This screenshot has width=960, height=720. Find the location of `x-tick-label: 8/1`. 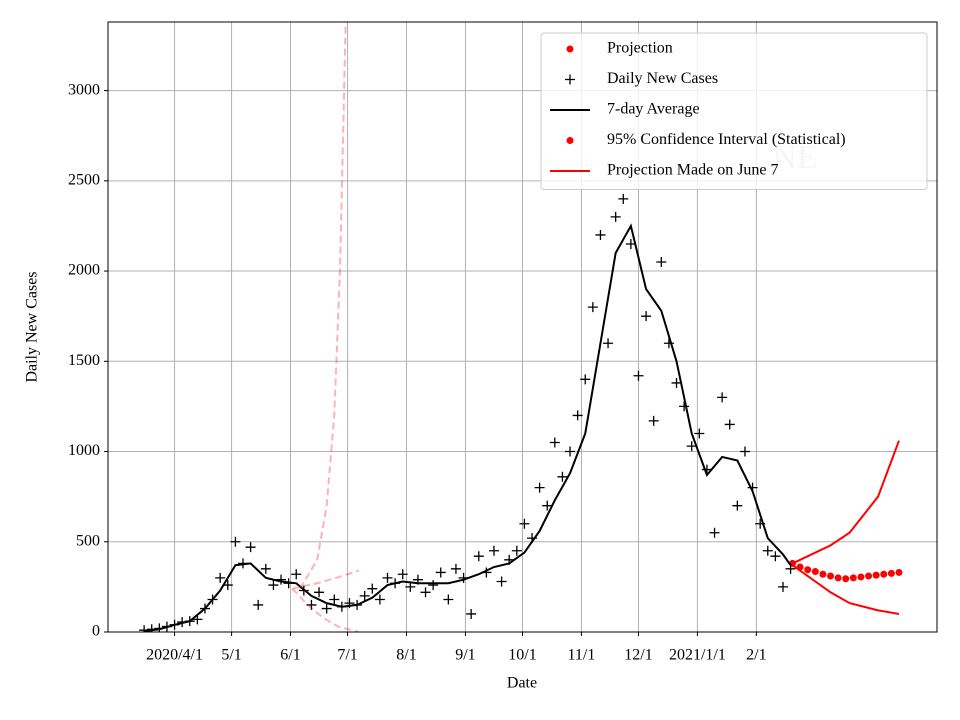

x-tick-label: 8/1 is located at coordinates (406, 655).